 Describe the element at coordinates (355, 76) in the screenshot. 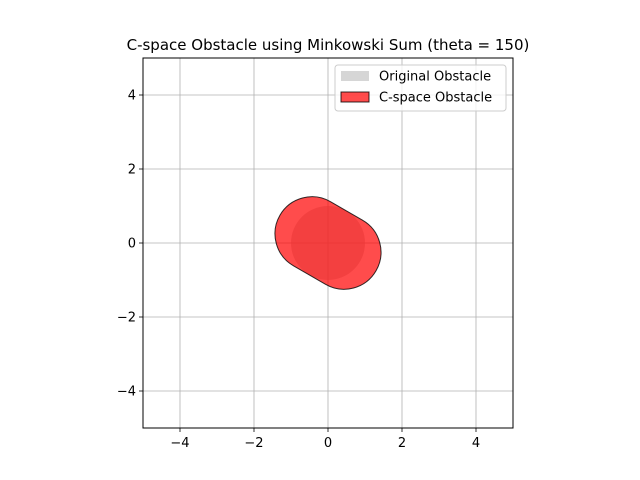

I see `legend-swatch-original` at that location.